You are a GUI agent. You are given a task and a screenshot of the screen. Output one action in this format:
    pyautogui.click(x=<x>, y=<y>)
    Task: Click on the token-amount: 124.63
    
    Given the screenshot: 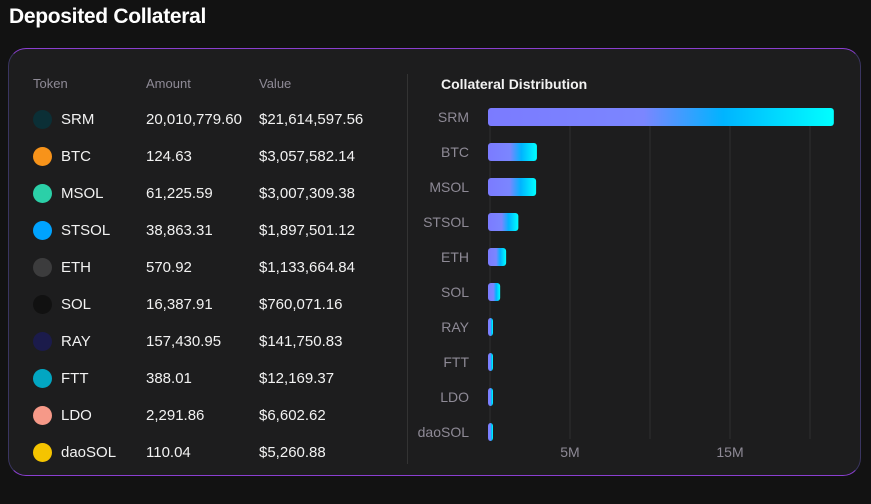 What is the action you would take?
    pyautogui.click(x=169, y=156)
    